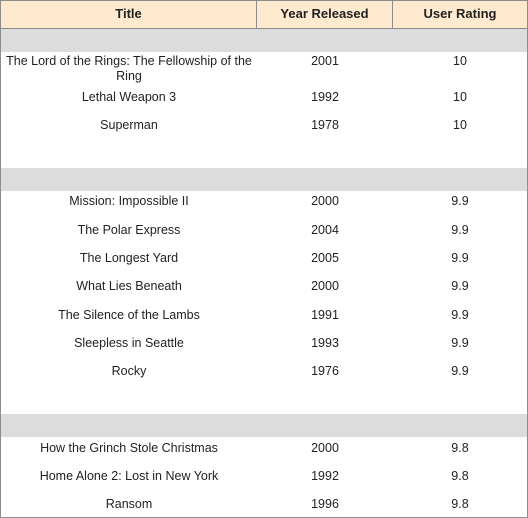 The width and height of the screenshot is (528, 518). What do you see at coordinates (129, 97) in the screenshot?
I see `cell-title: Lethal Weapon 3` at bounding box center [129, 97].